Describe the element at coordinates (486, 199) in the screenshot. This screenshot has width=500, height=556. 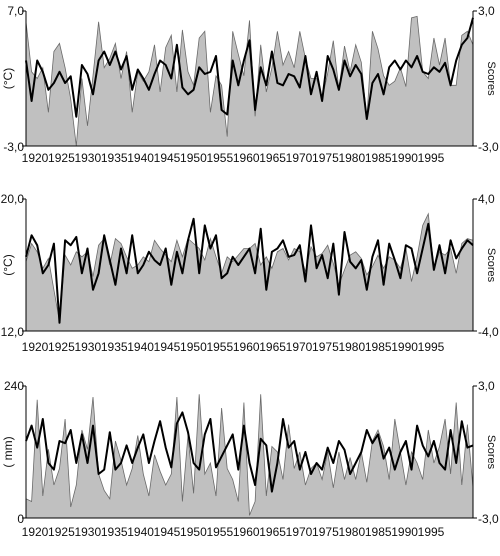
I see `right-axis-tick-label: 4,0` at that location.